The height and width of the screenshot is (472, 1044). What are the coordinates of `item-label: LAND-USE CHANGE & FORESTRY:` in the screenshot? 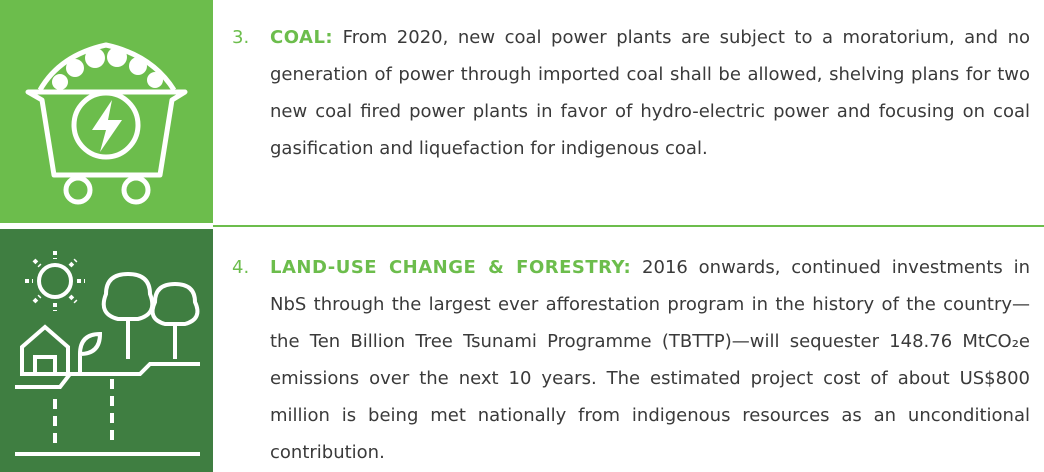 It's located at (451, 267).